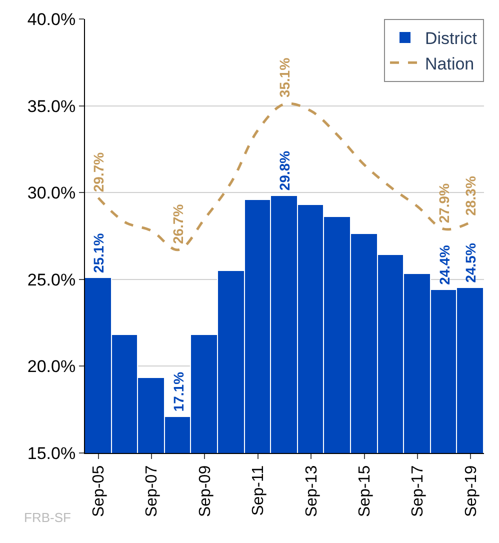  Describe the element at coordinates (178, 391) in the screenshot. I see `data-label: 17.1%` at that location.